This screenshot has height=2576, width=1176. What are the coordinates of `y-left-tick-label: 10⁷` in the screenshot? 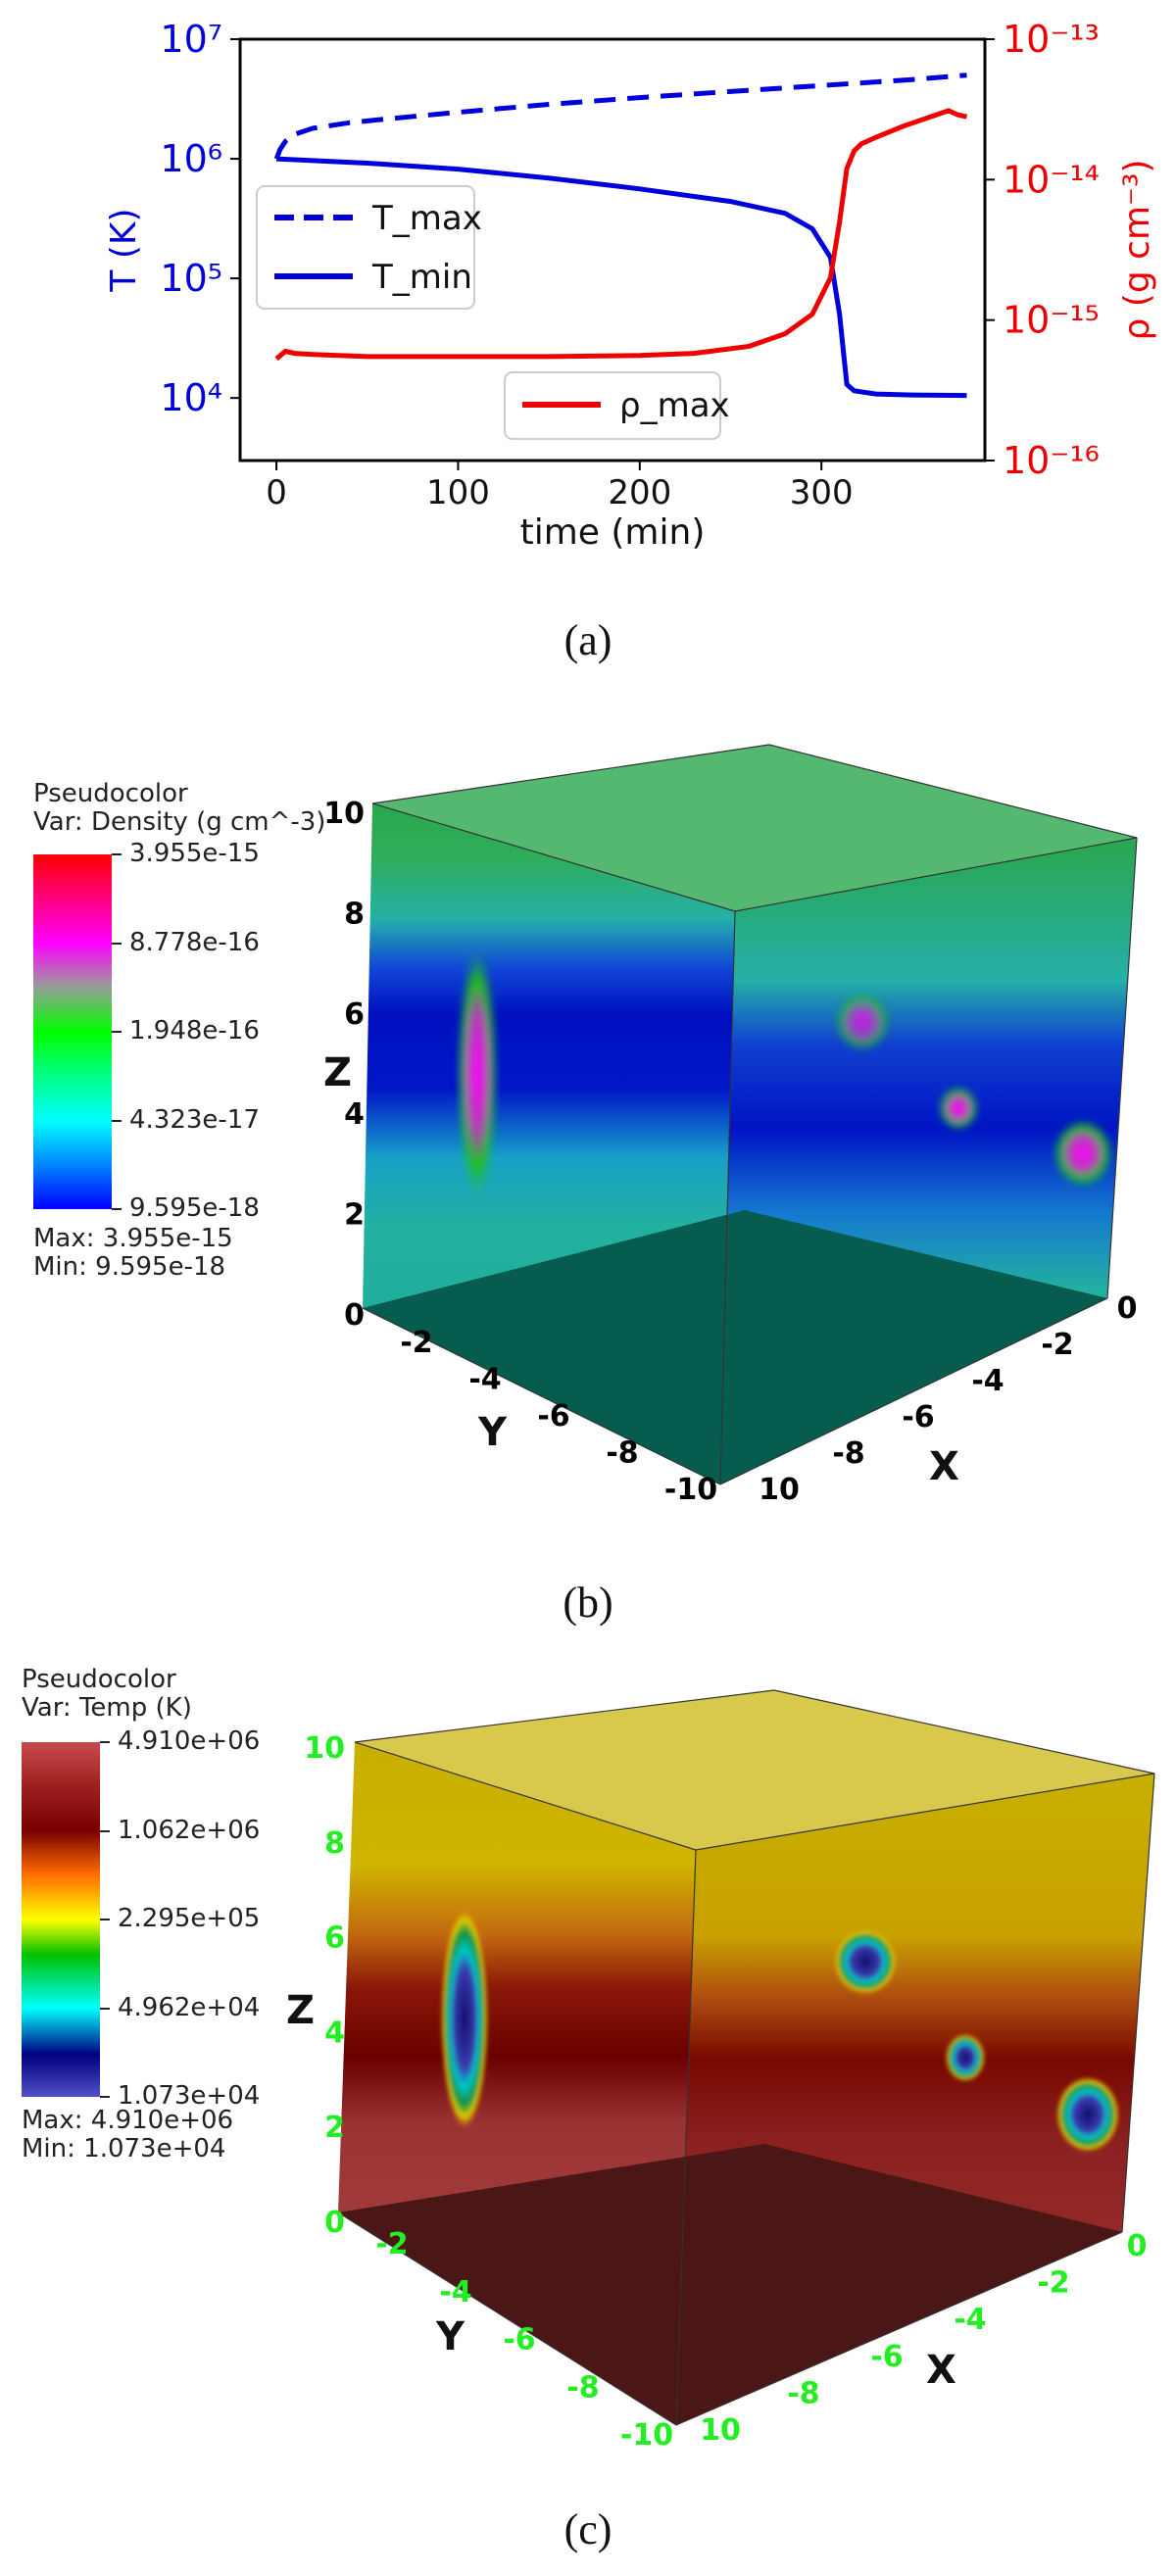 It's located at (191, 39).